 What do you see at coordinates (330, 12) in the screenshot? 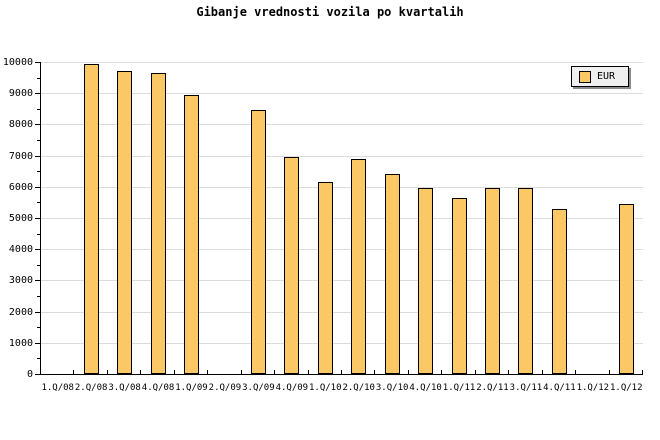
I see `chart-title: Gibanje vrednosti vozila po kvartalih` at bounding box center [330, 12].